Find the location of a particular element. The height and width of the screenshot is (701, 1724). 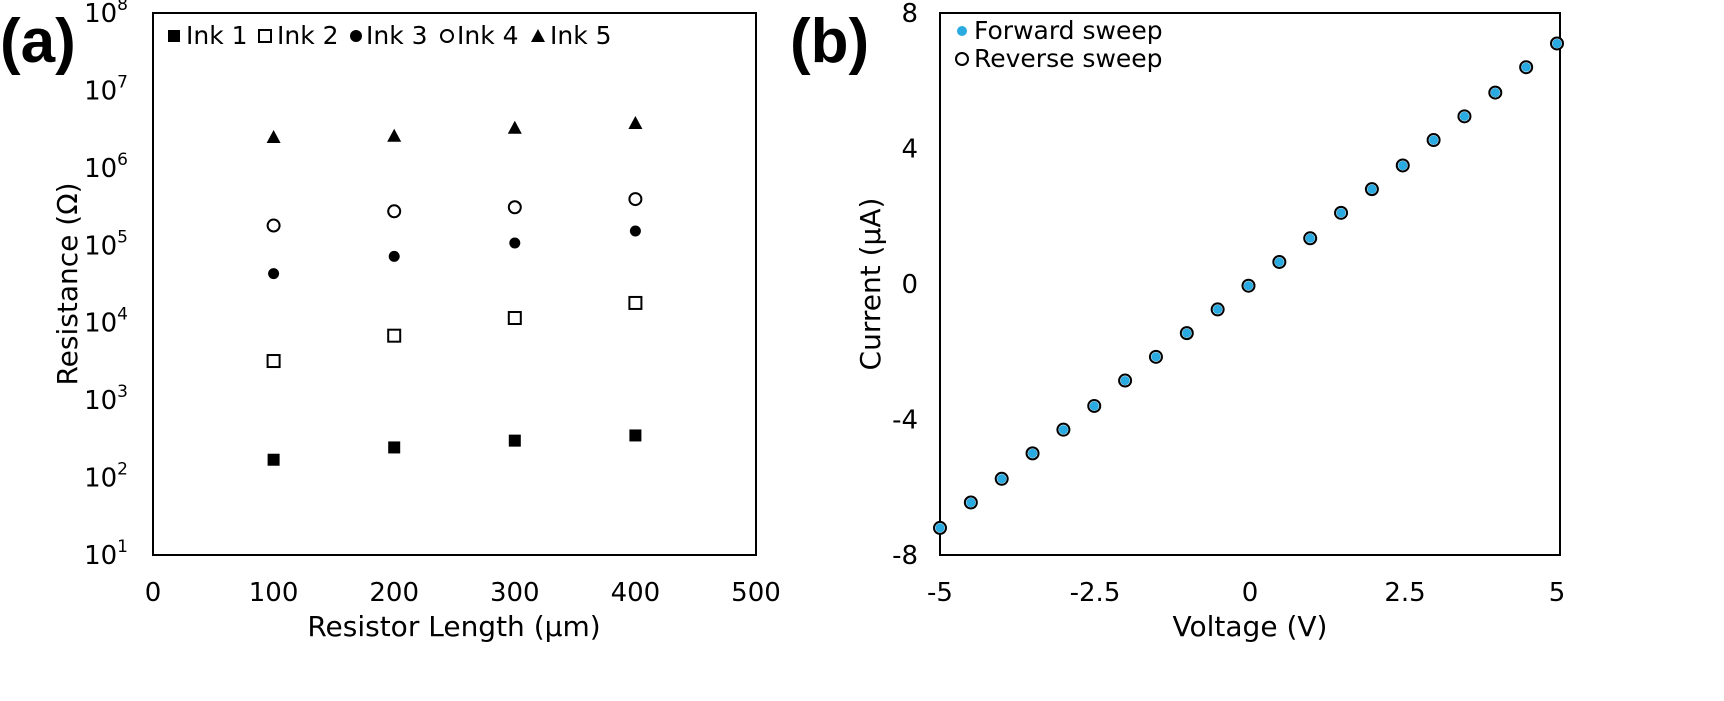

legend-marker-reverse-sweep is located at coordinates (962, 59).